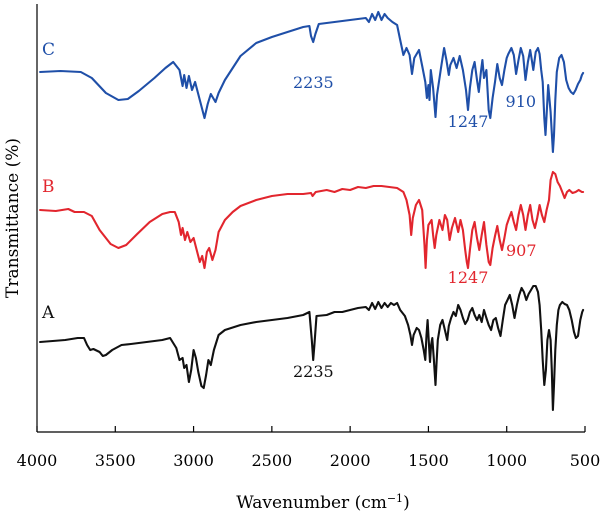 The height and width of the screenshot is (522, 600). What do you see at coordinates (48, 50) in the screenshot?
I see `series-label-C: C` at bounding box center [48, 50].